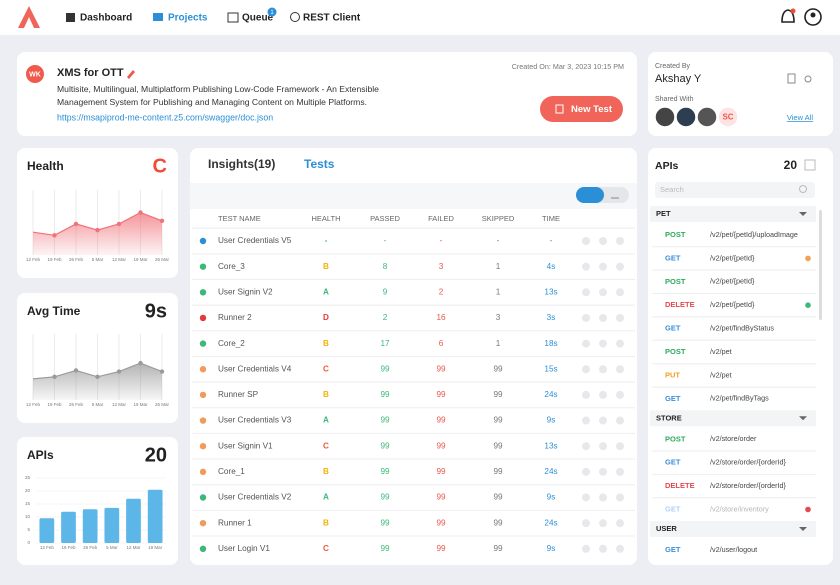 This screenshot has height=585, width=840. I want to click on share-icon, so click(808, 79).